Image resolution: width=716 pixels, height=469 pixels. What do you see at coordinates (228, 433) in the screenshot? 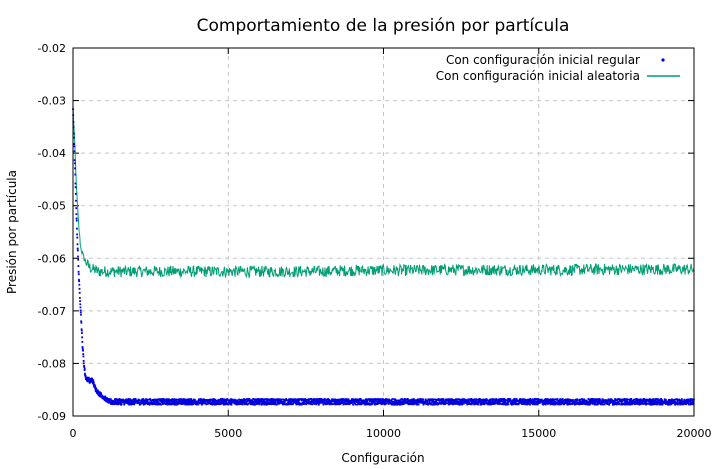
I see `x-tick-label: 5000` at bounding box center [228, 433].